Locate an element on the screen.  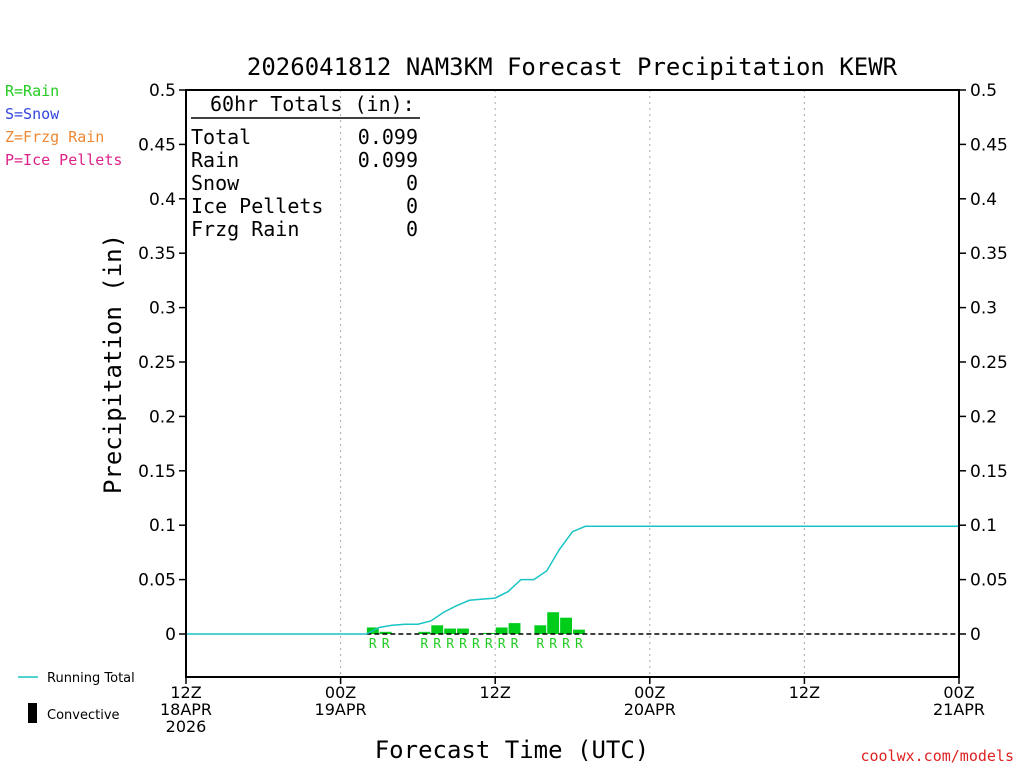
totals-label-1: Rain is located at coordinates (215, 160).